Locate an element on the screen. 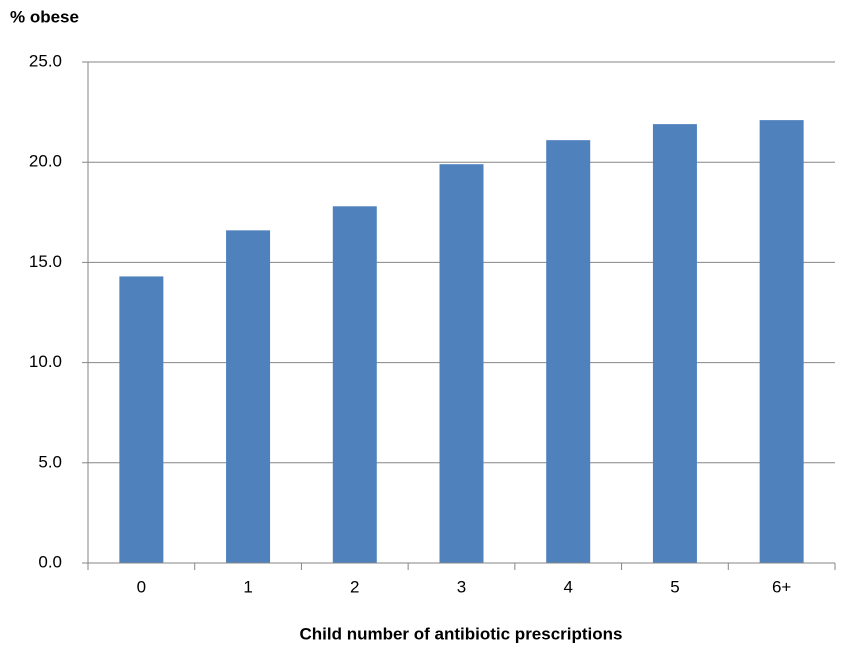 The height and width of the screenshot is (649, 841). y-tick-label: 20.0 is located at coordinates (45, 161).